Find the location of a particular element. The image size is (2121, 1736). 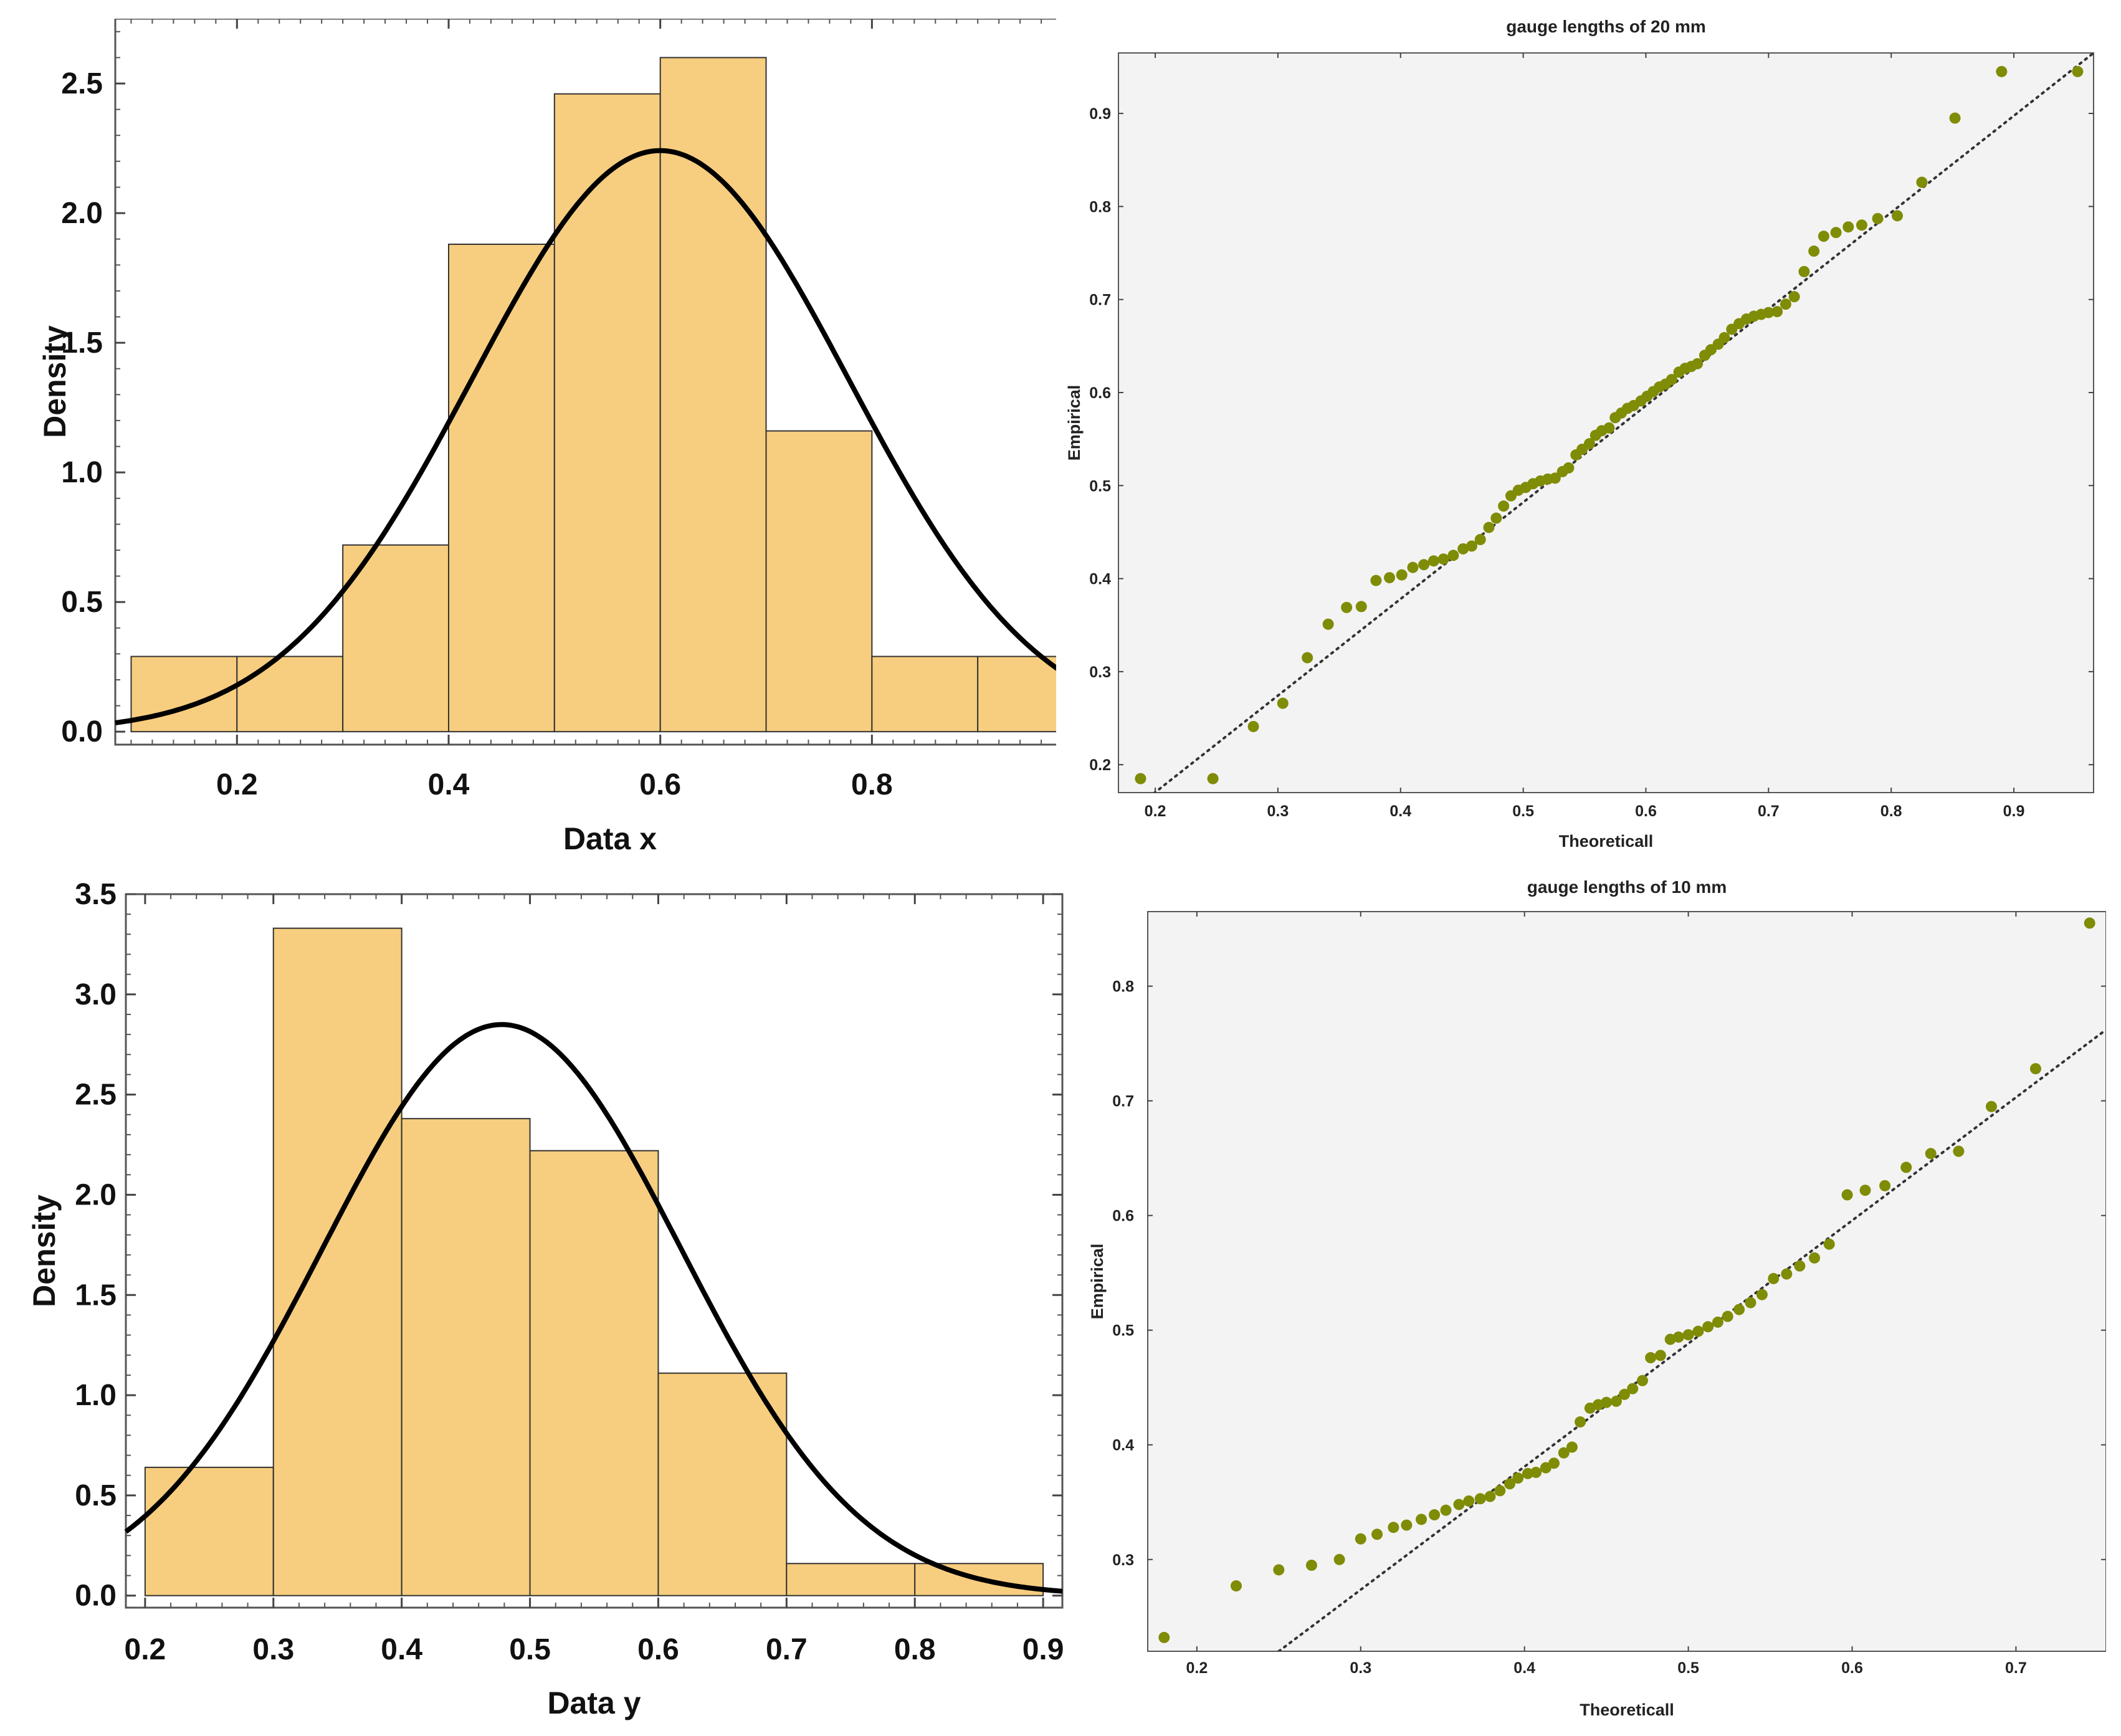

y-tick-label: 3.5 is located at coordinates (96, 894).